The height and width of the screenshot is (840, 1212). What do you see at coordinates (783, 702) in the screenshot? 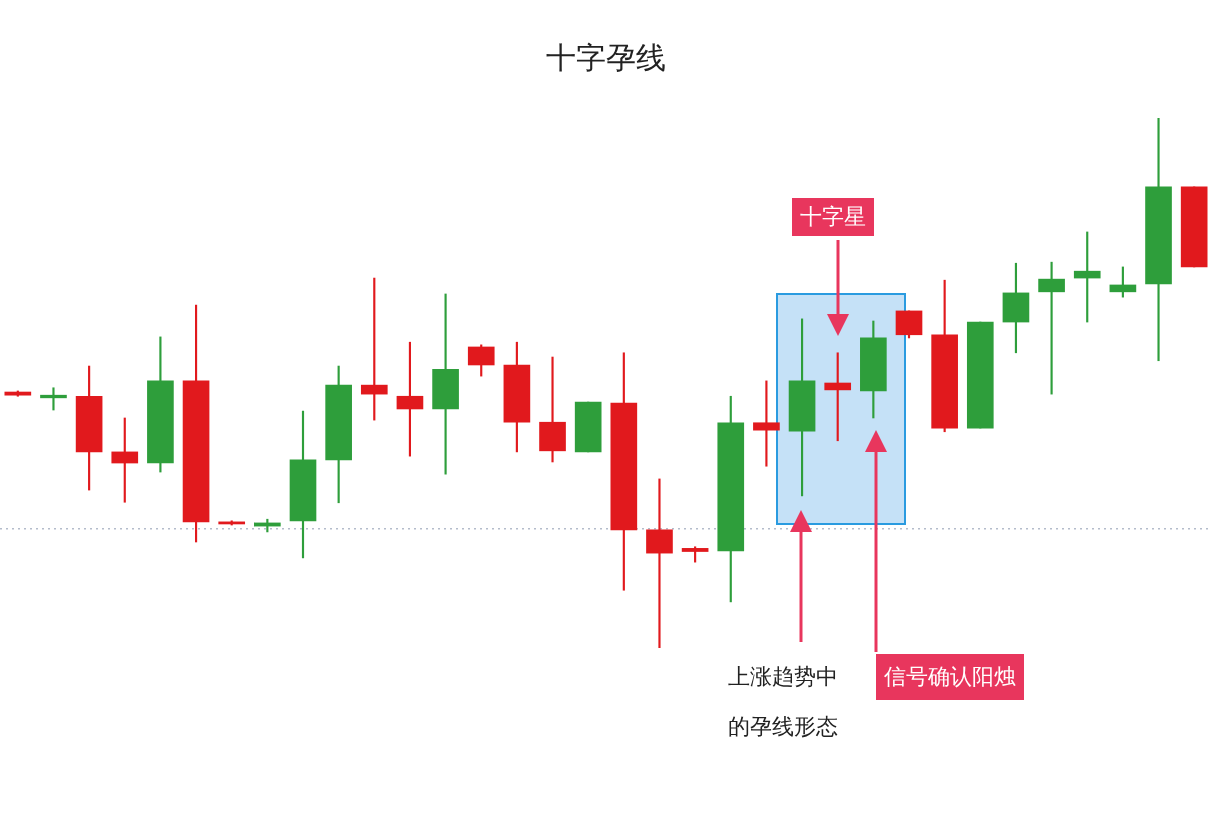
I see `text: 上涨趋势中的孕线形态` at bounding box center [783, 702].